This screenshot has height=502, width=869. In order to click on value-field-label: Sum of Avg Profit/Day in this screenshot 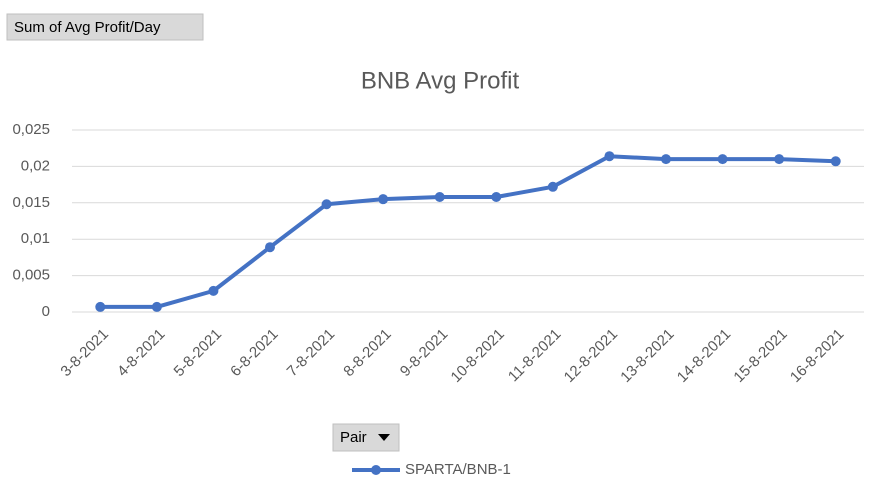, I will do `click(87, 27)`.